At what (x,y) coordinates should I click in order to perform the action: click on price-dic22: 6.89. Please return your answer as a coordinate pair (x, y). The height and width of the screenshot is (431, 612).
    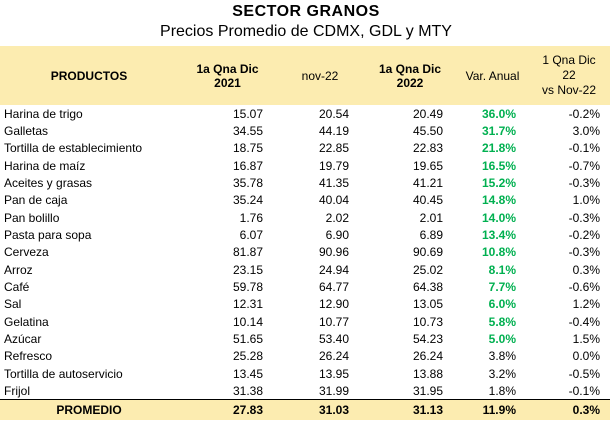
    Looking at the image, I should click on (431, 235).